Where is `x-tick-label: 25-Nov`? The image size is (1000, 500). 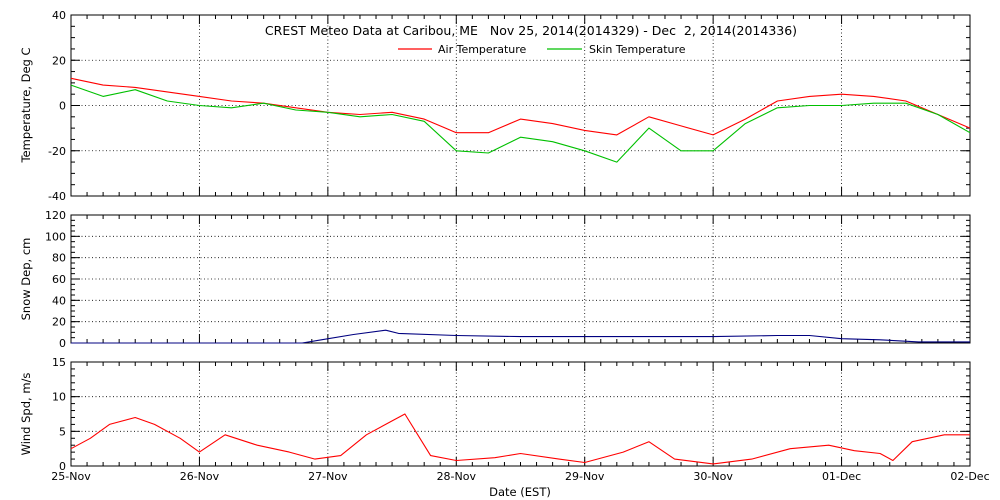
x-tick-label: 25-Nov is located at coordinates (71, 476).